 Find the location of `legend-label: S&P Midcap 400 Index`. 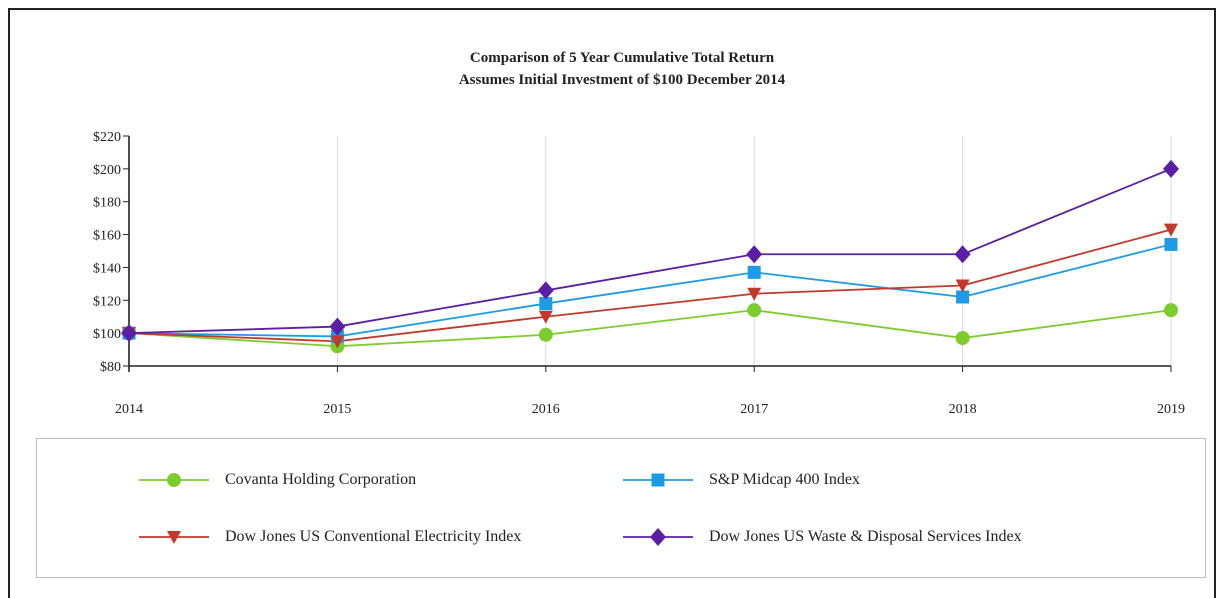

legend-label: S&P Midcap 400 Index is located at coordinates (784, 479).